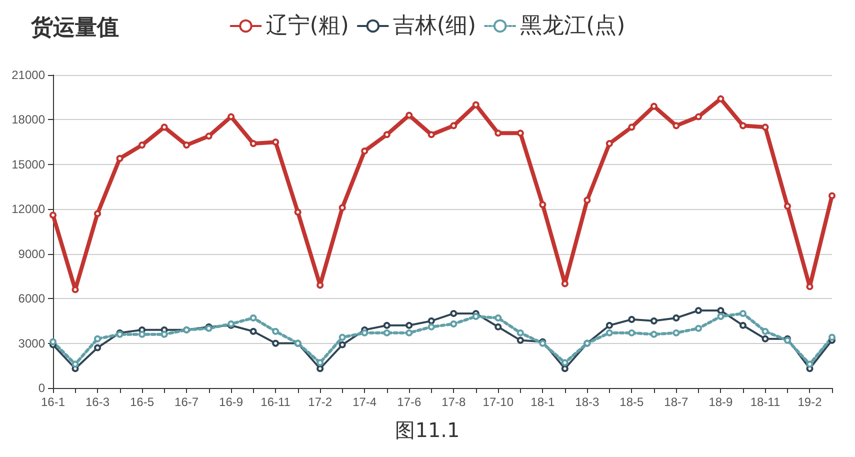 The image size is (855, 457). I want to click on x-tick-label: 17-2, so click(320, 402).